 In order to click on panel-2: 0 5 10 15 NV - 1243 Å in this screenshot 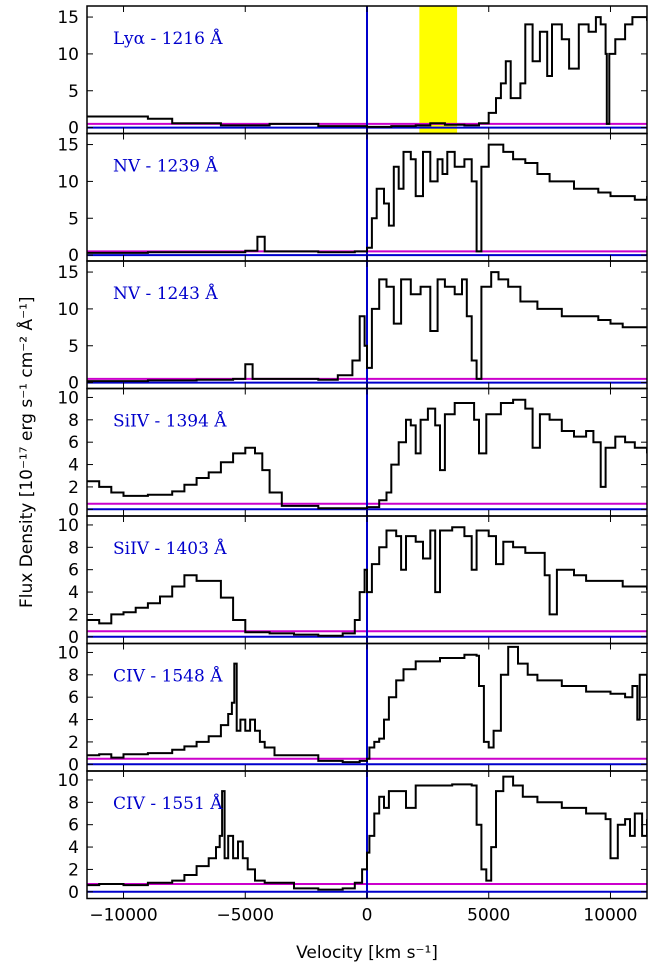, I will do `click(352, 327)`.